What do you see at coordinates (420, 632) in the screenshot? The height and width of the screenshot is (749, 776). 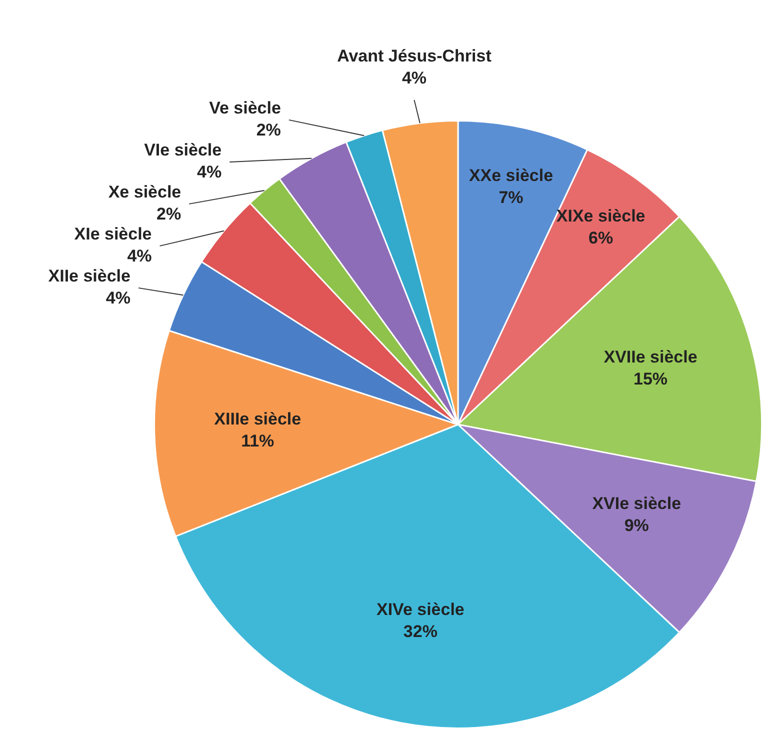 I see `data-label: 32%` at bounding box center [420, 632].